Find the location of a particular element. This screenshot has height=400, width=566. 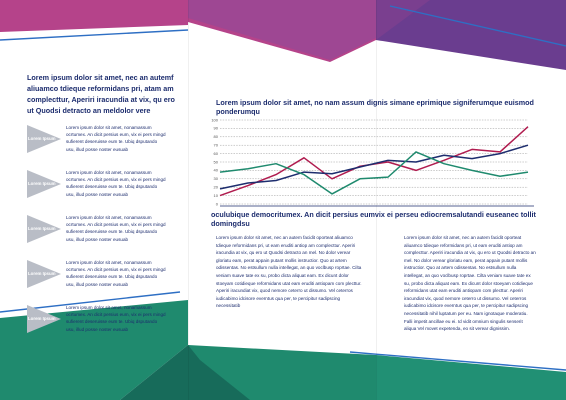

top-left-blue-line is located at coordinates (94, 35).